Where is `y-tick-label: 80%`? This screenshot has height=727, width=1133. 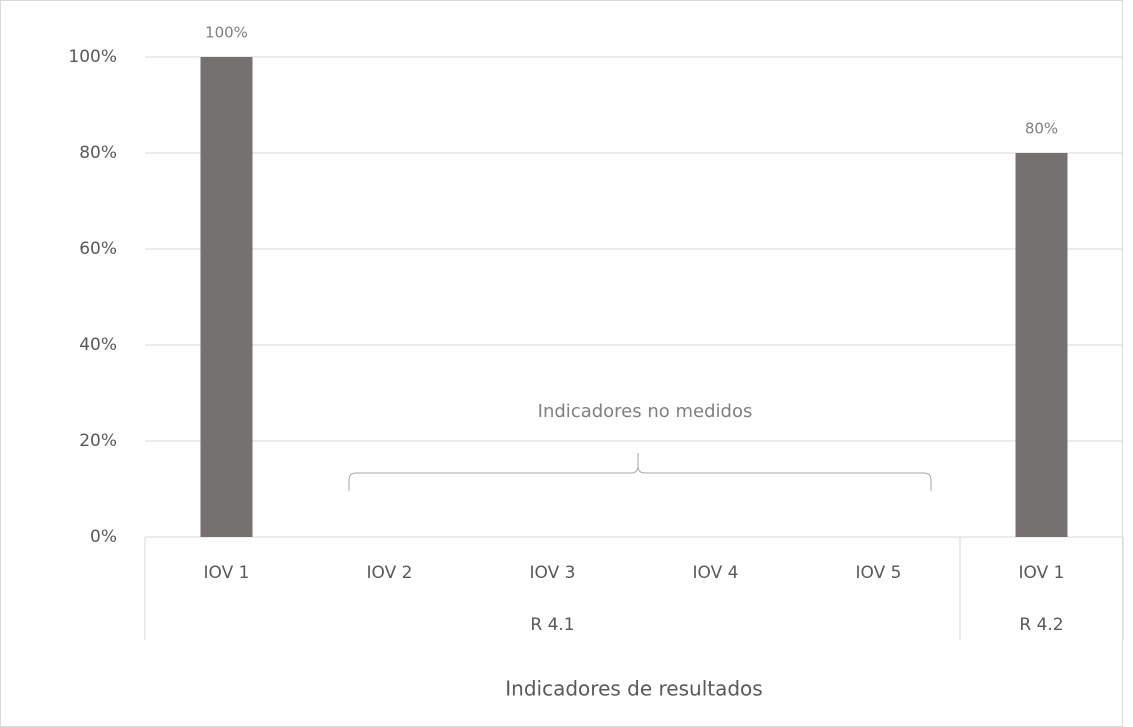
y-tick-label: 80% is located at coordinates (98, 153).